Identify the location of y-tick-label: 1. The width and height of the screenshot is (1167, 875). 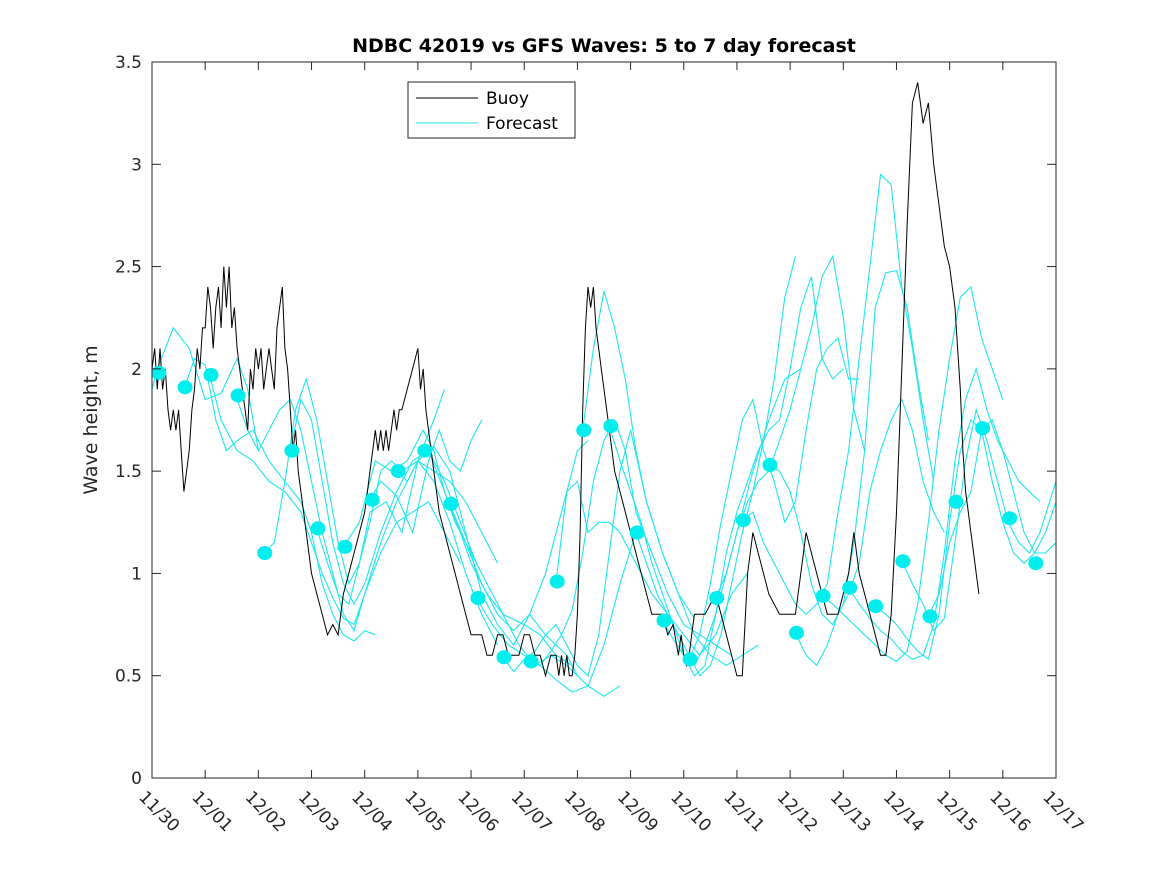
(136, 574).